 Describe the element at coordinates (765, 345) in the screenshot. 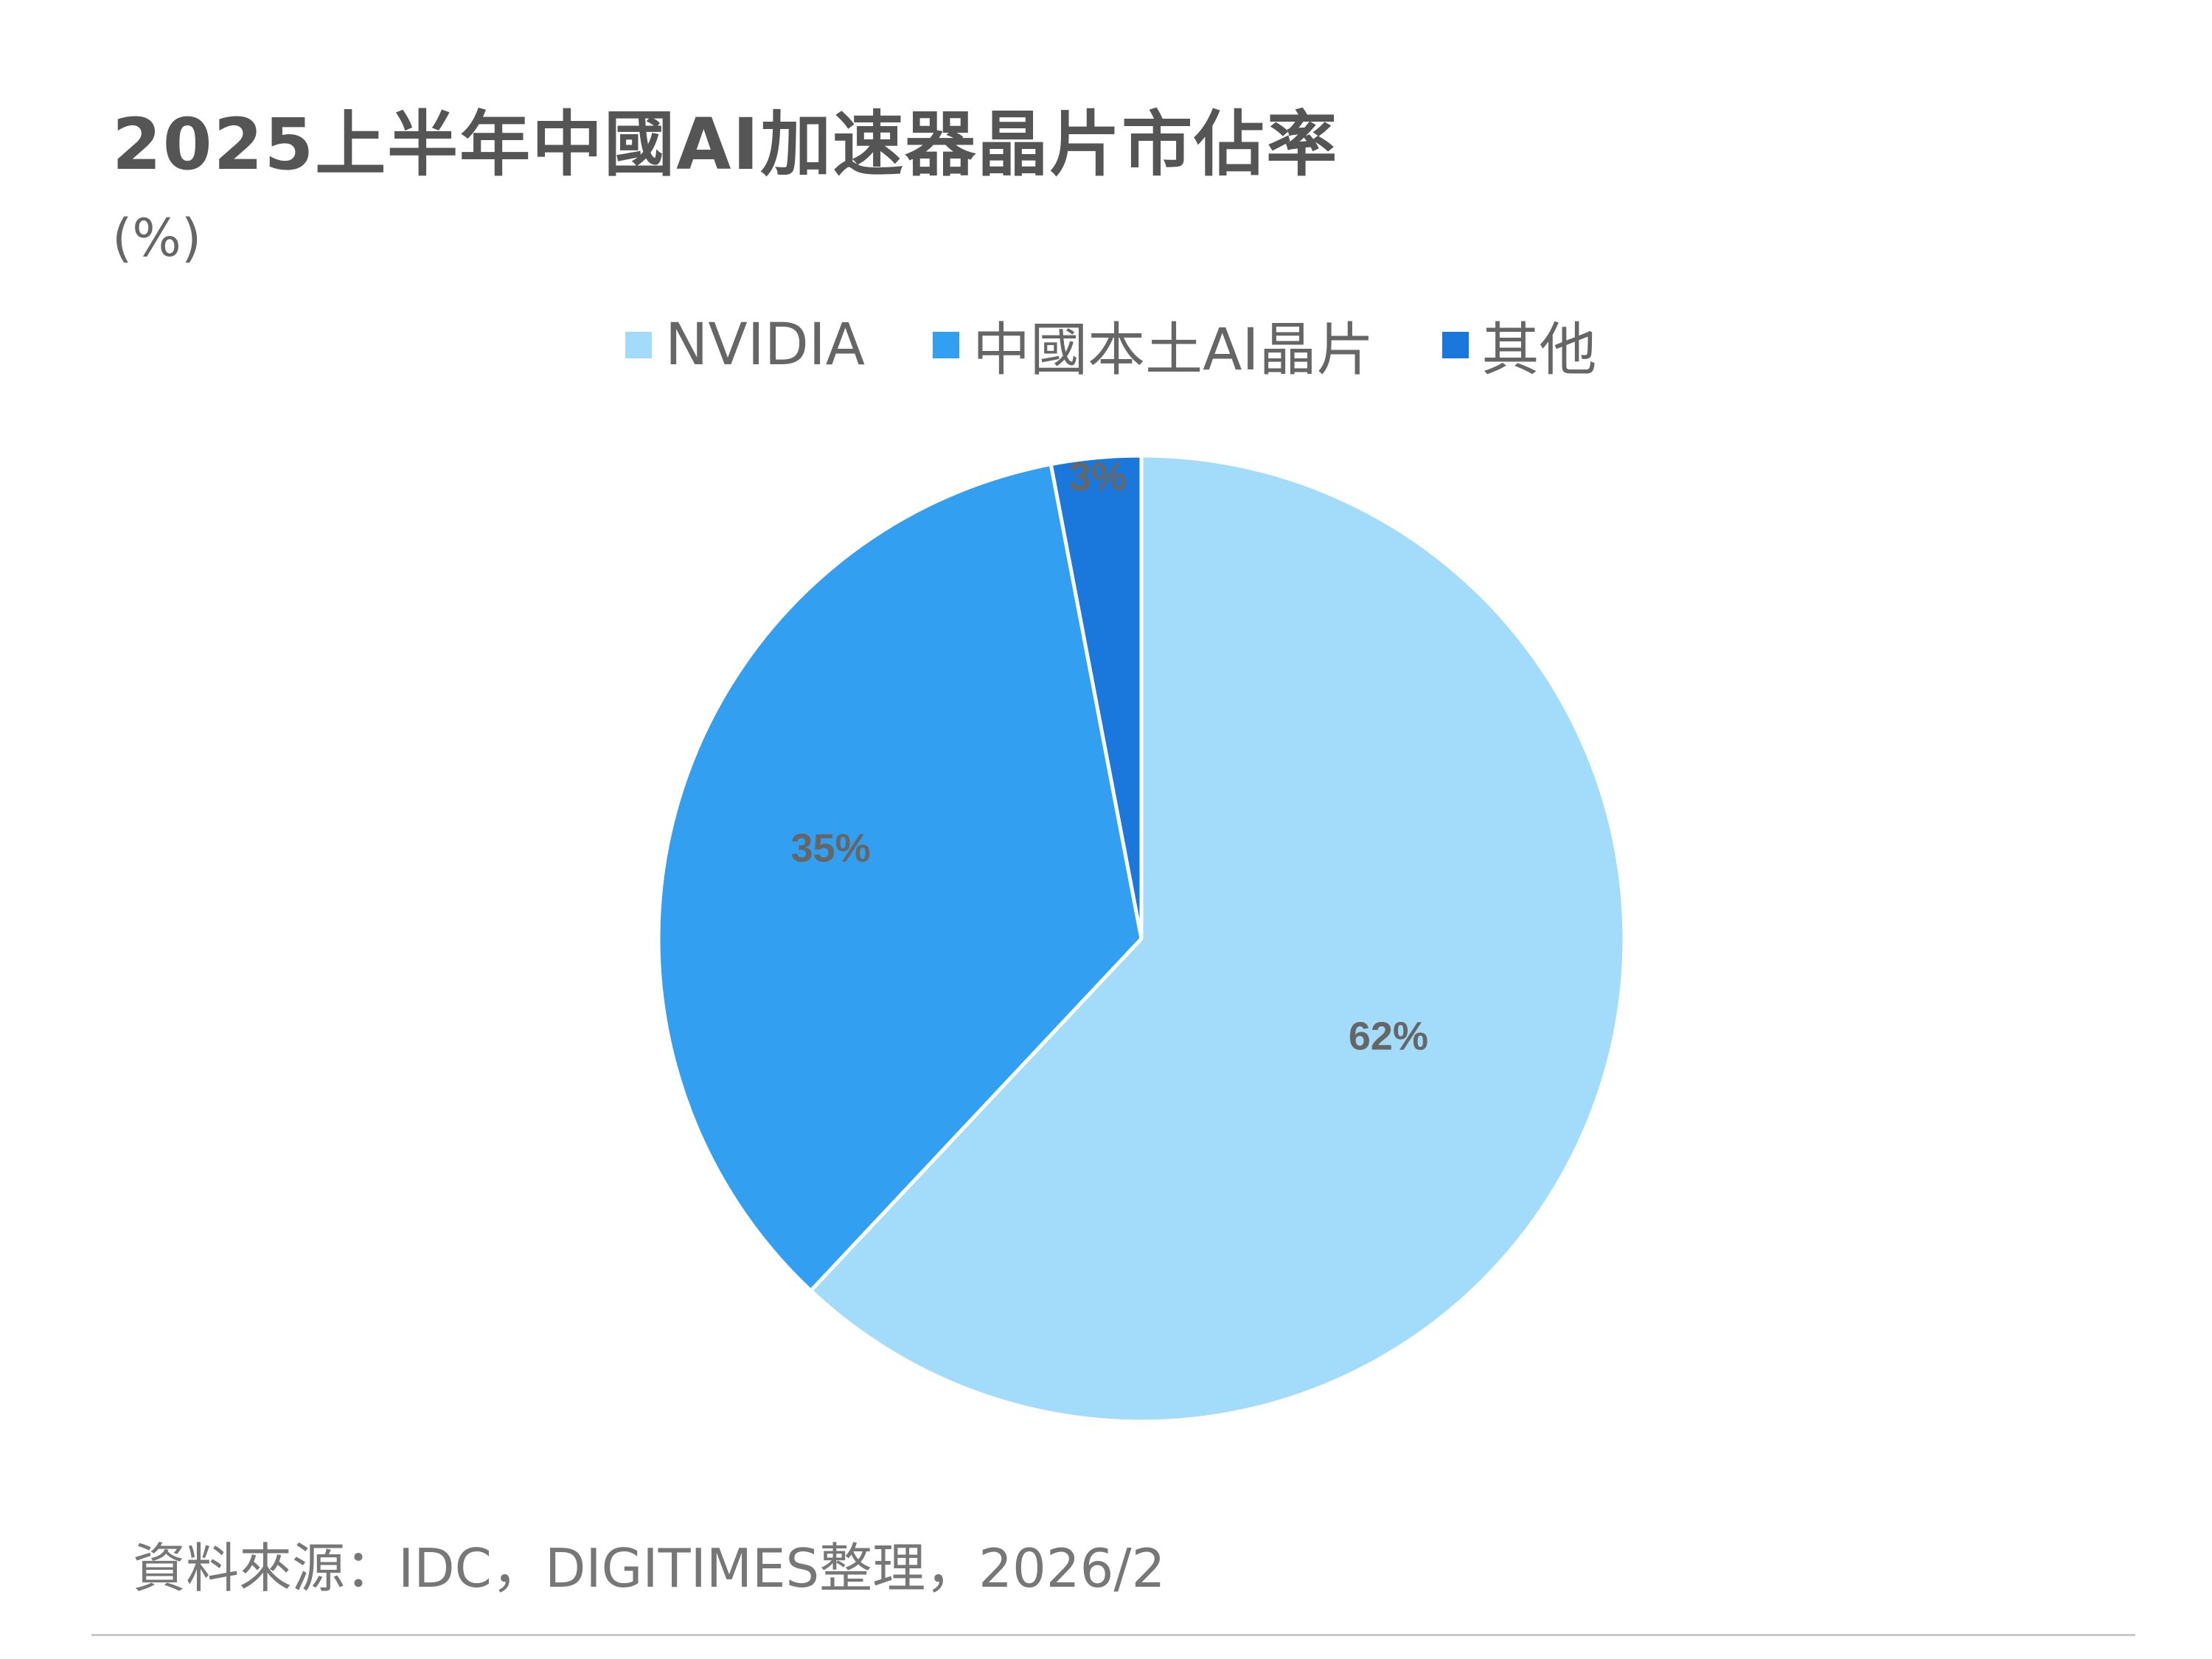

I see `legend-label-nvidia: NVIDIA` at that location.